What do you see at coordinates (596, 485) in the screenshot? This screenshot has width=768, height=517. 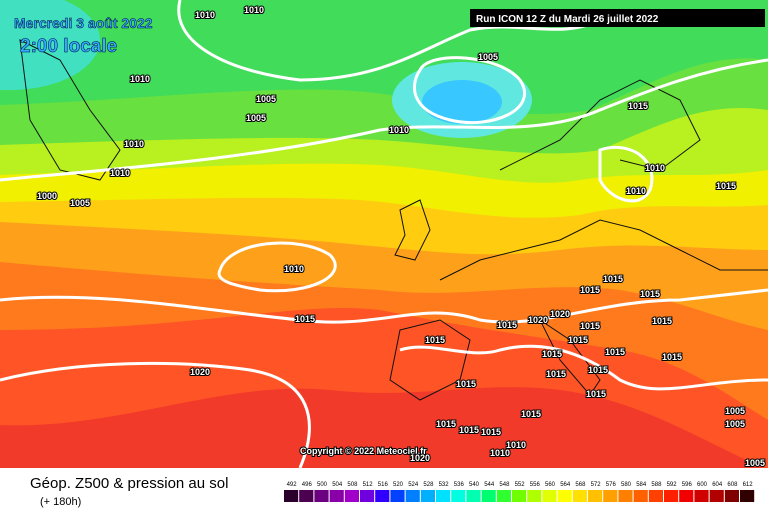 I see `scale-label: 572` at bounding box center [596, 485].